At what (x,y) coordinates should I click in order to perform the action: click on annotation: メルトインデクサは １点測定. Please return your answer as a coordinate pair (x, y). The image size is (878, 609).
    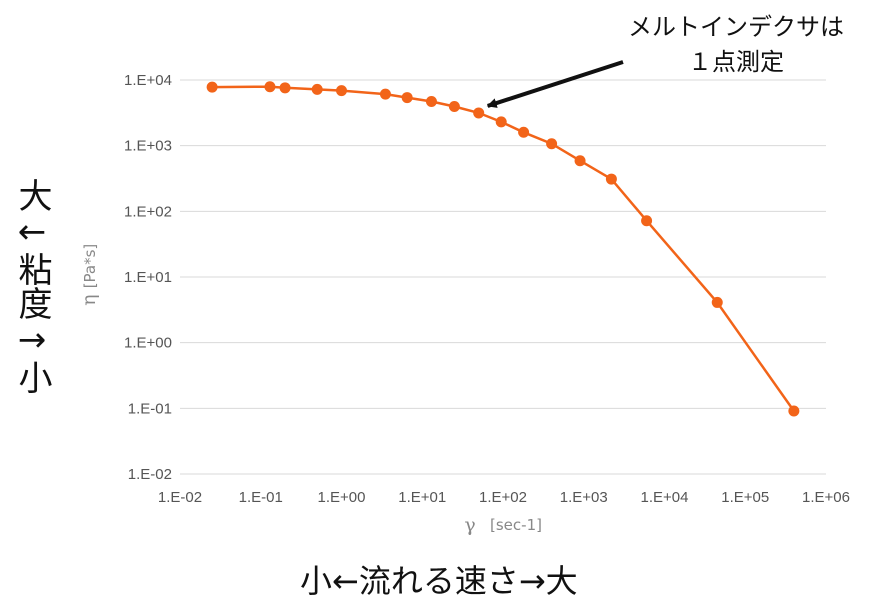
    Looking at the image, I should click on (665, 60).